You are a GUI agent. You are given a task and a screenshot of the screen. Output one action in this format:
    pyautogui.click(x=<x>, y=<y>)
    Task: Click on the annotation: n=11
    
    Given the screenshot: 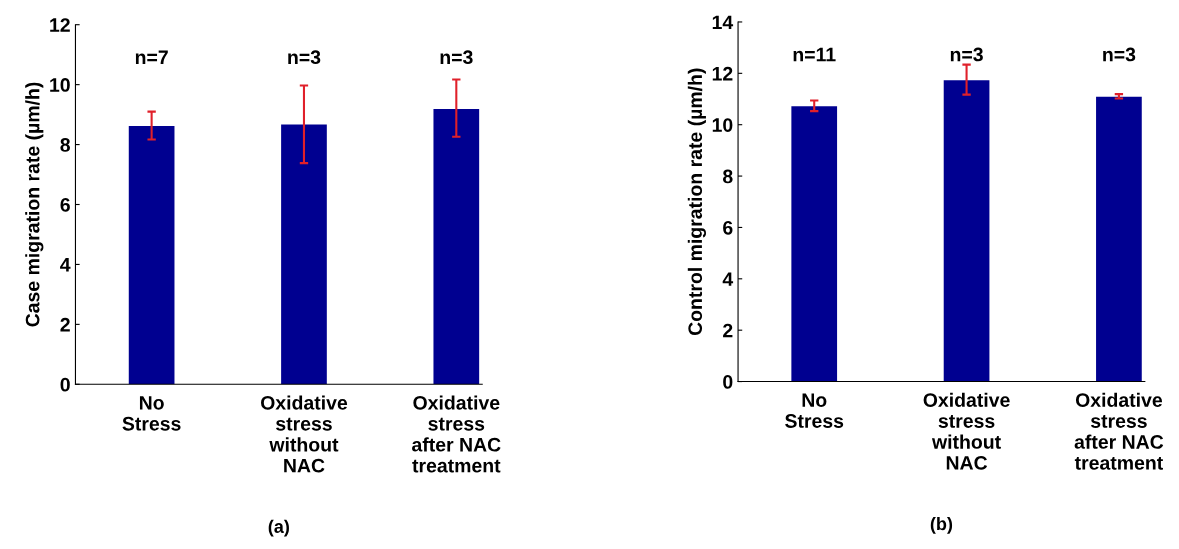 What is the action you would take?
    pyautogui.click(x=814, y=54)
    